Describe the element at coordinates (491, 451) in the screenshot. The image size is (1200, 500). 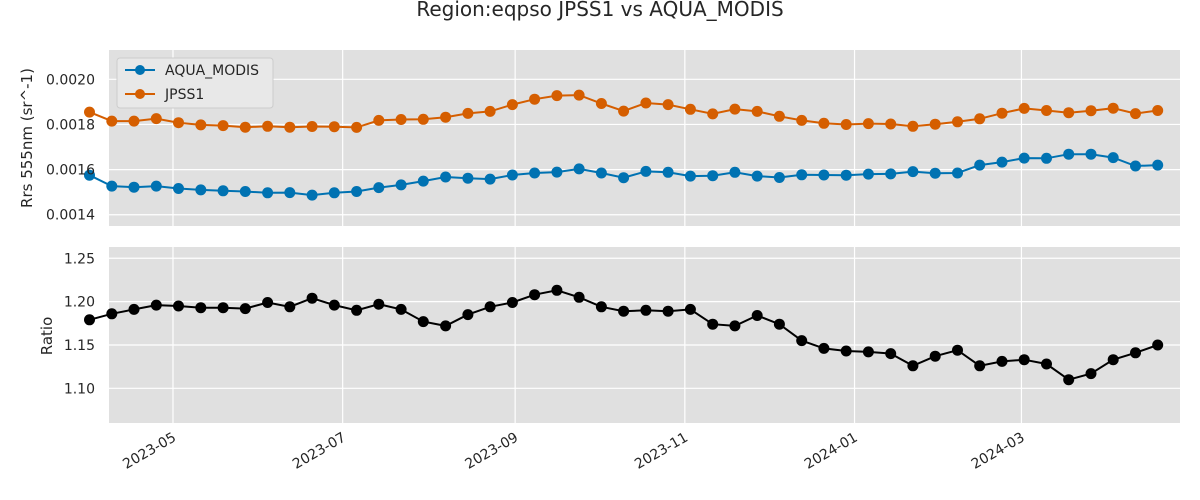
I see `x-tick-label: 2023-09` at that location.